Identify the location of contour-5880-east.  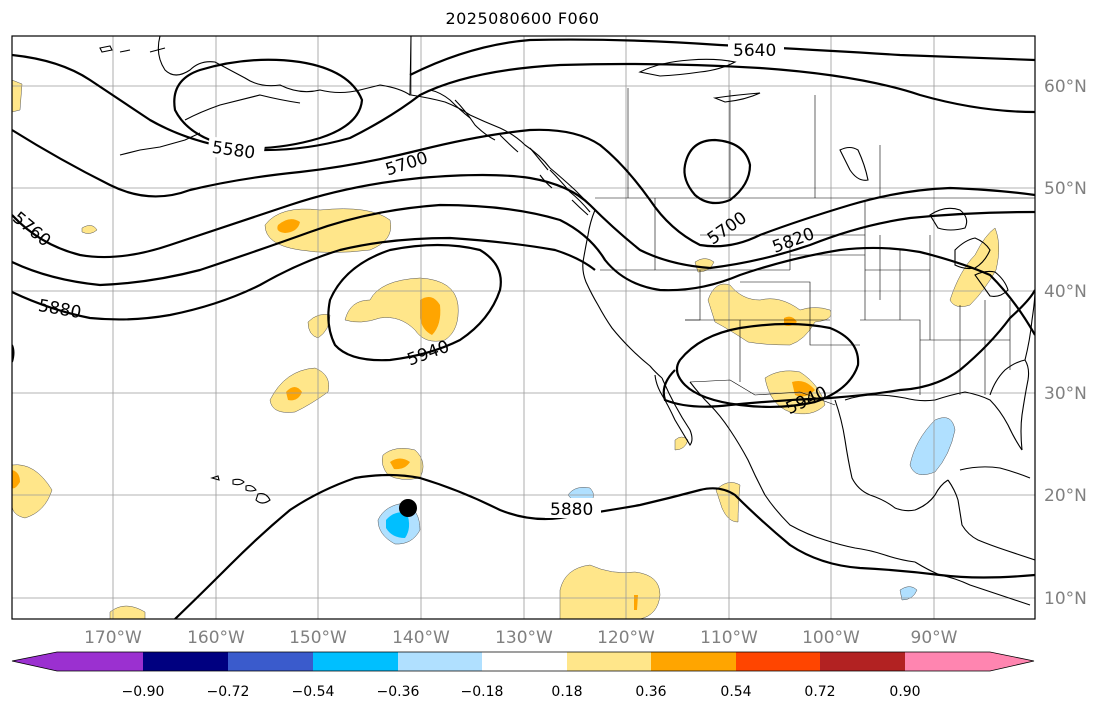
(848, 348).